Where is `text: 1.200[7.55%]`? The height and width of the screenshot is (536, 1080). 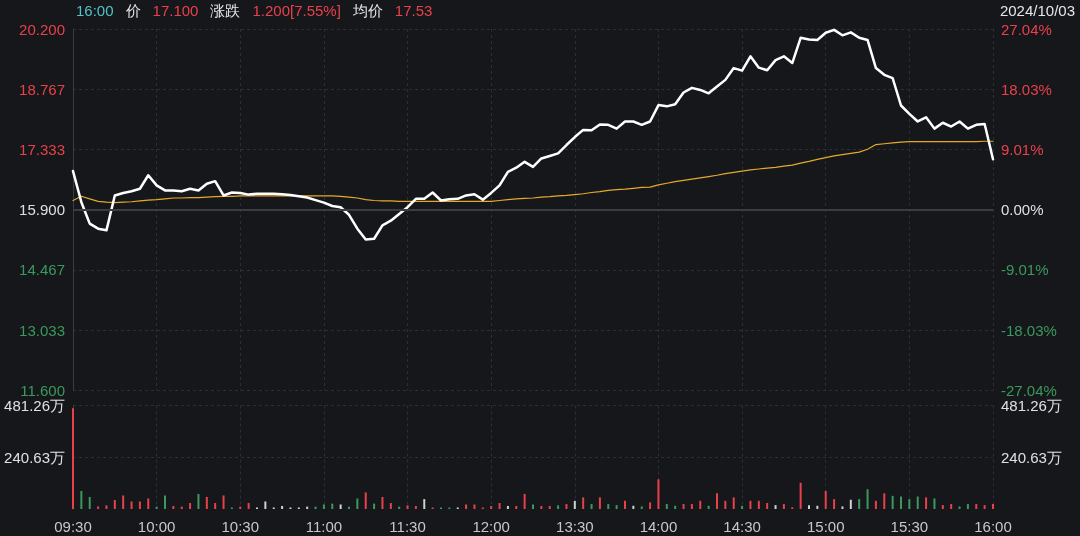
text: 1.200[7.55%] is located at coordinates (296, 10).